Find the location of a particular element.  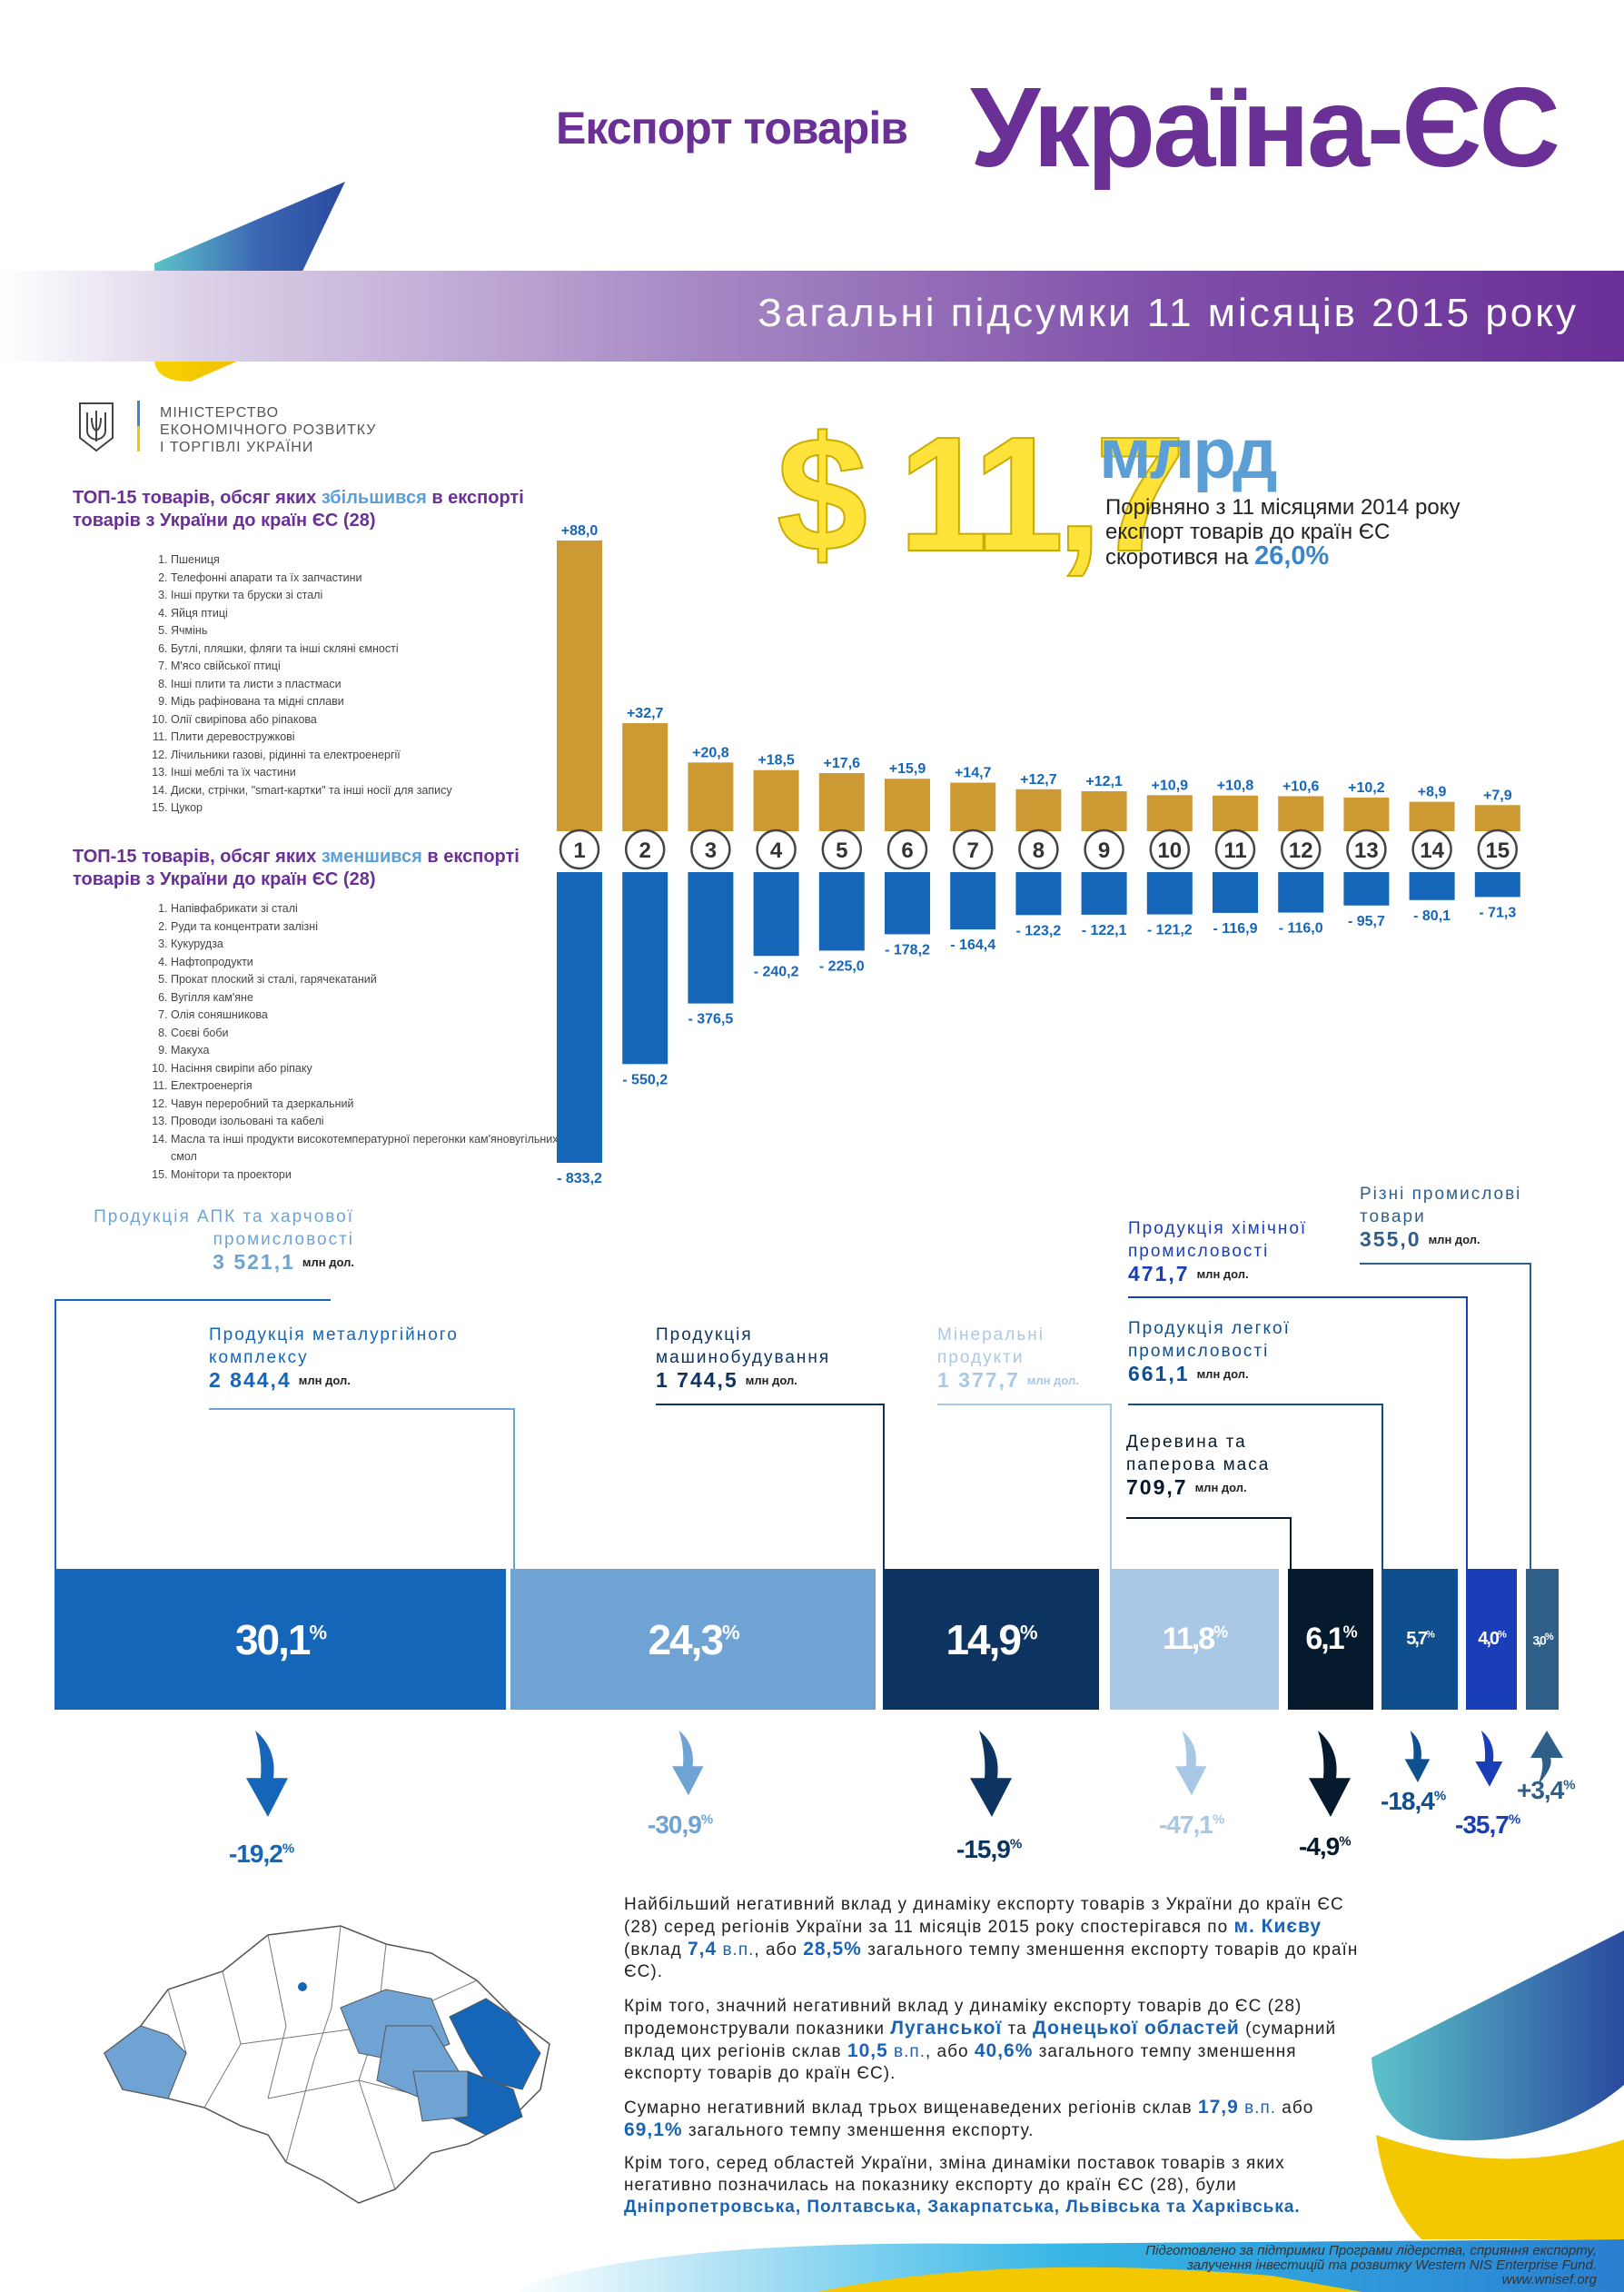

category-number: 14 is located at coordinates (1432, 850).